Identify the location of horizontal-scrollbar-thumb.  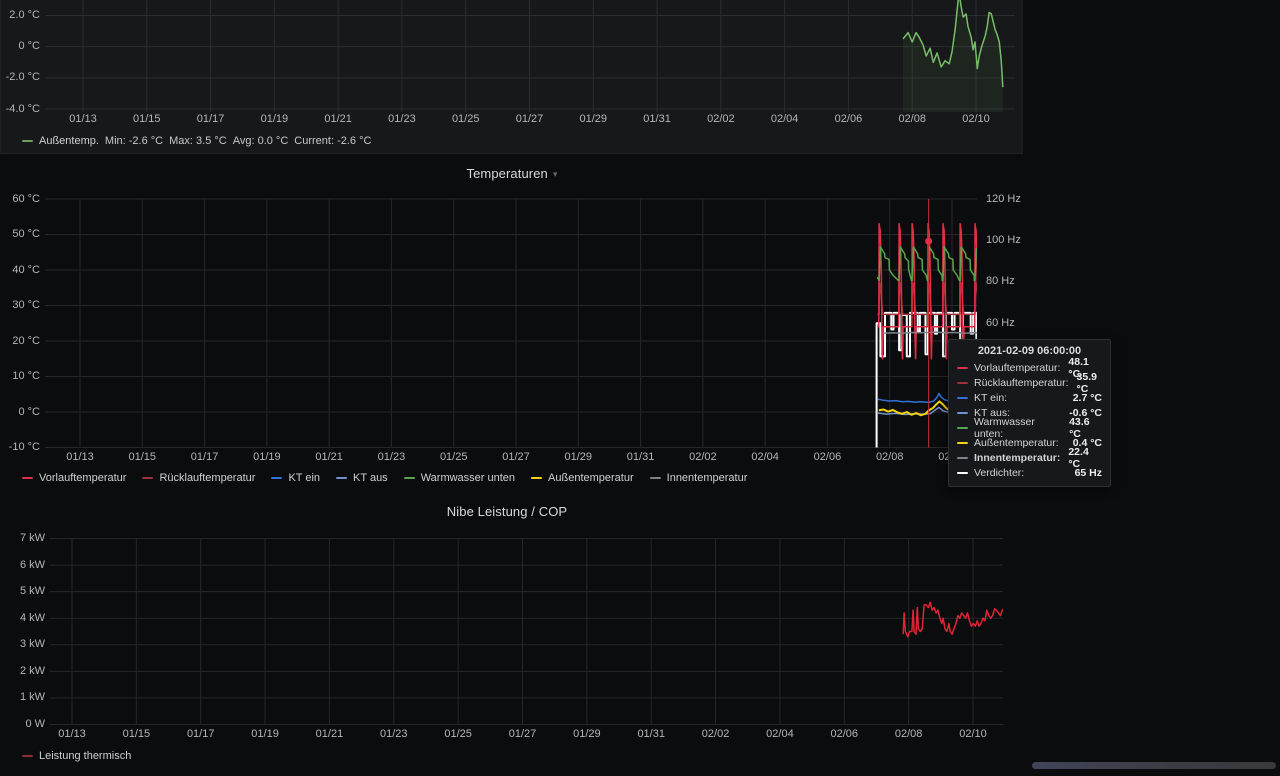
(1154, 765).